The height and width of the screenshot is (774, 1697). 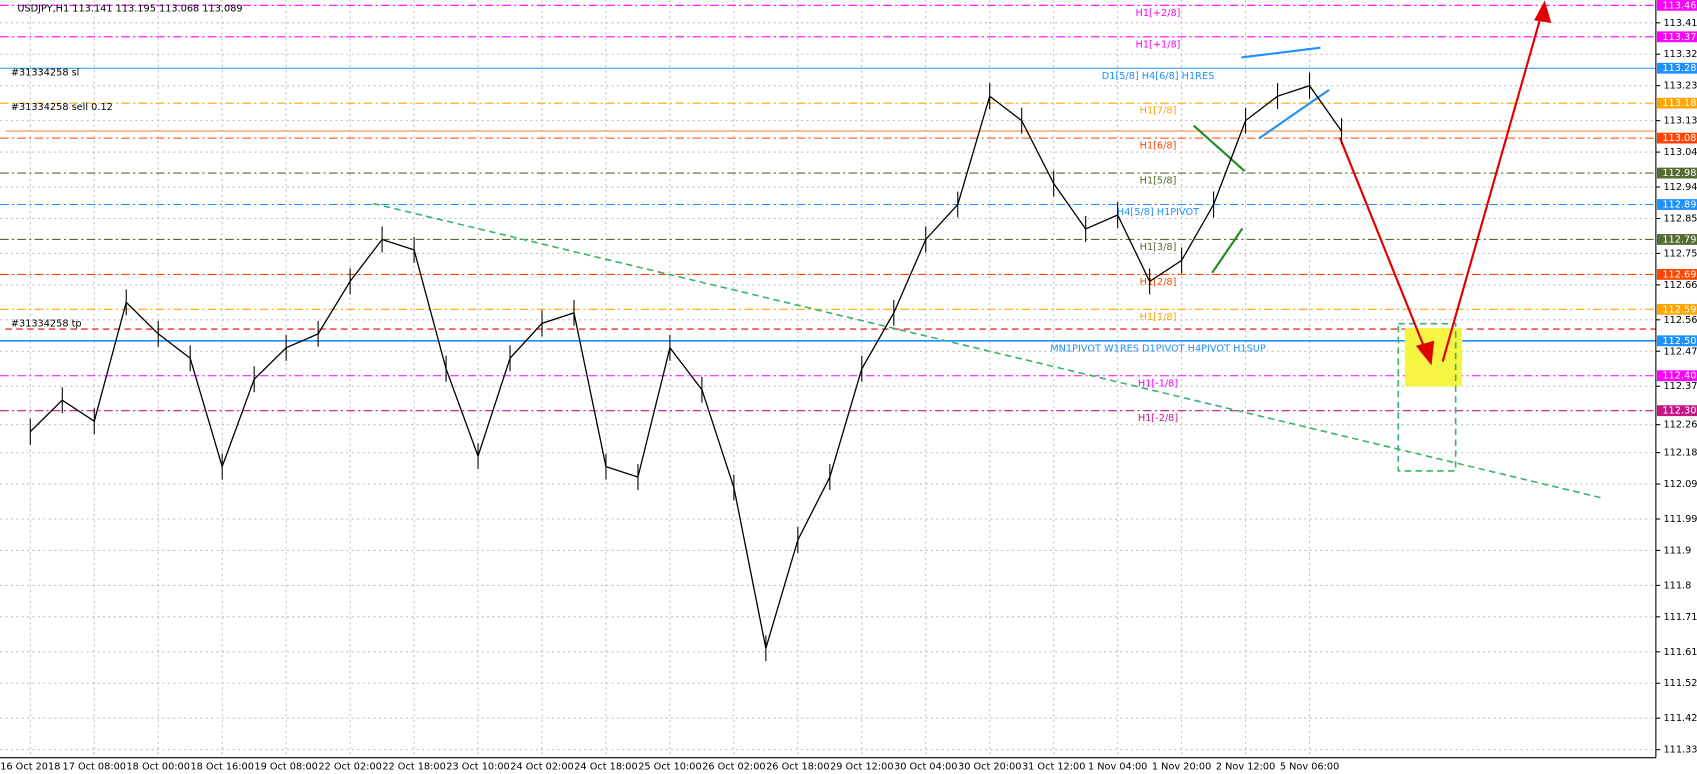 What do you see at coordinates (1053, 766) in the screenshot?
I see `x-tick-label: 31 Oct 12:00` at bounding box center [1053, 766].